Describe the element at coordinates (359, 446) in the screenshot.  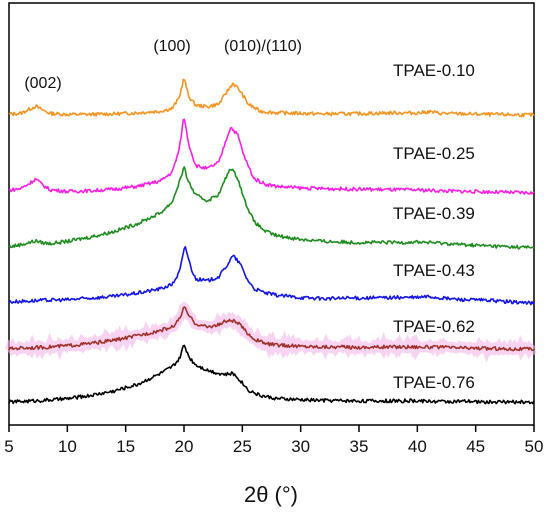
I see `x-tick-label: 35` at that location.